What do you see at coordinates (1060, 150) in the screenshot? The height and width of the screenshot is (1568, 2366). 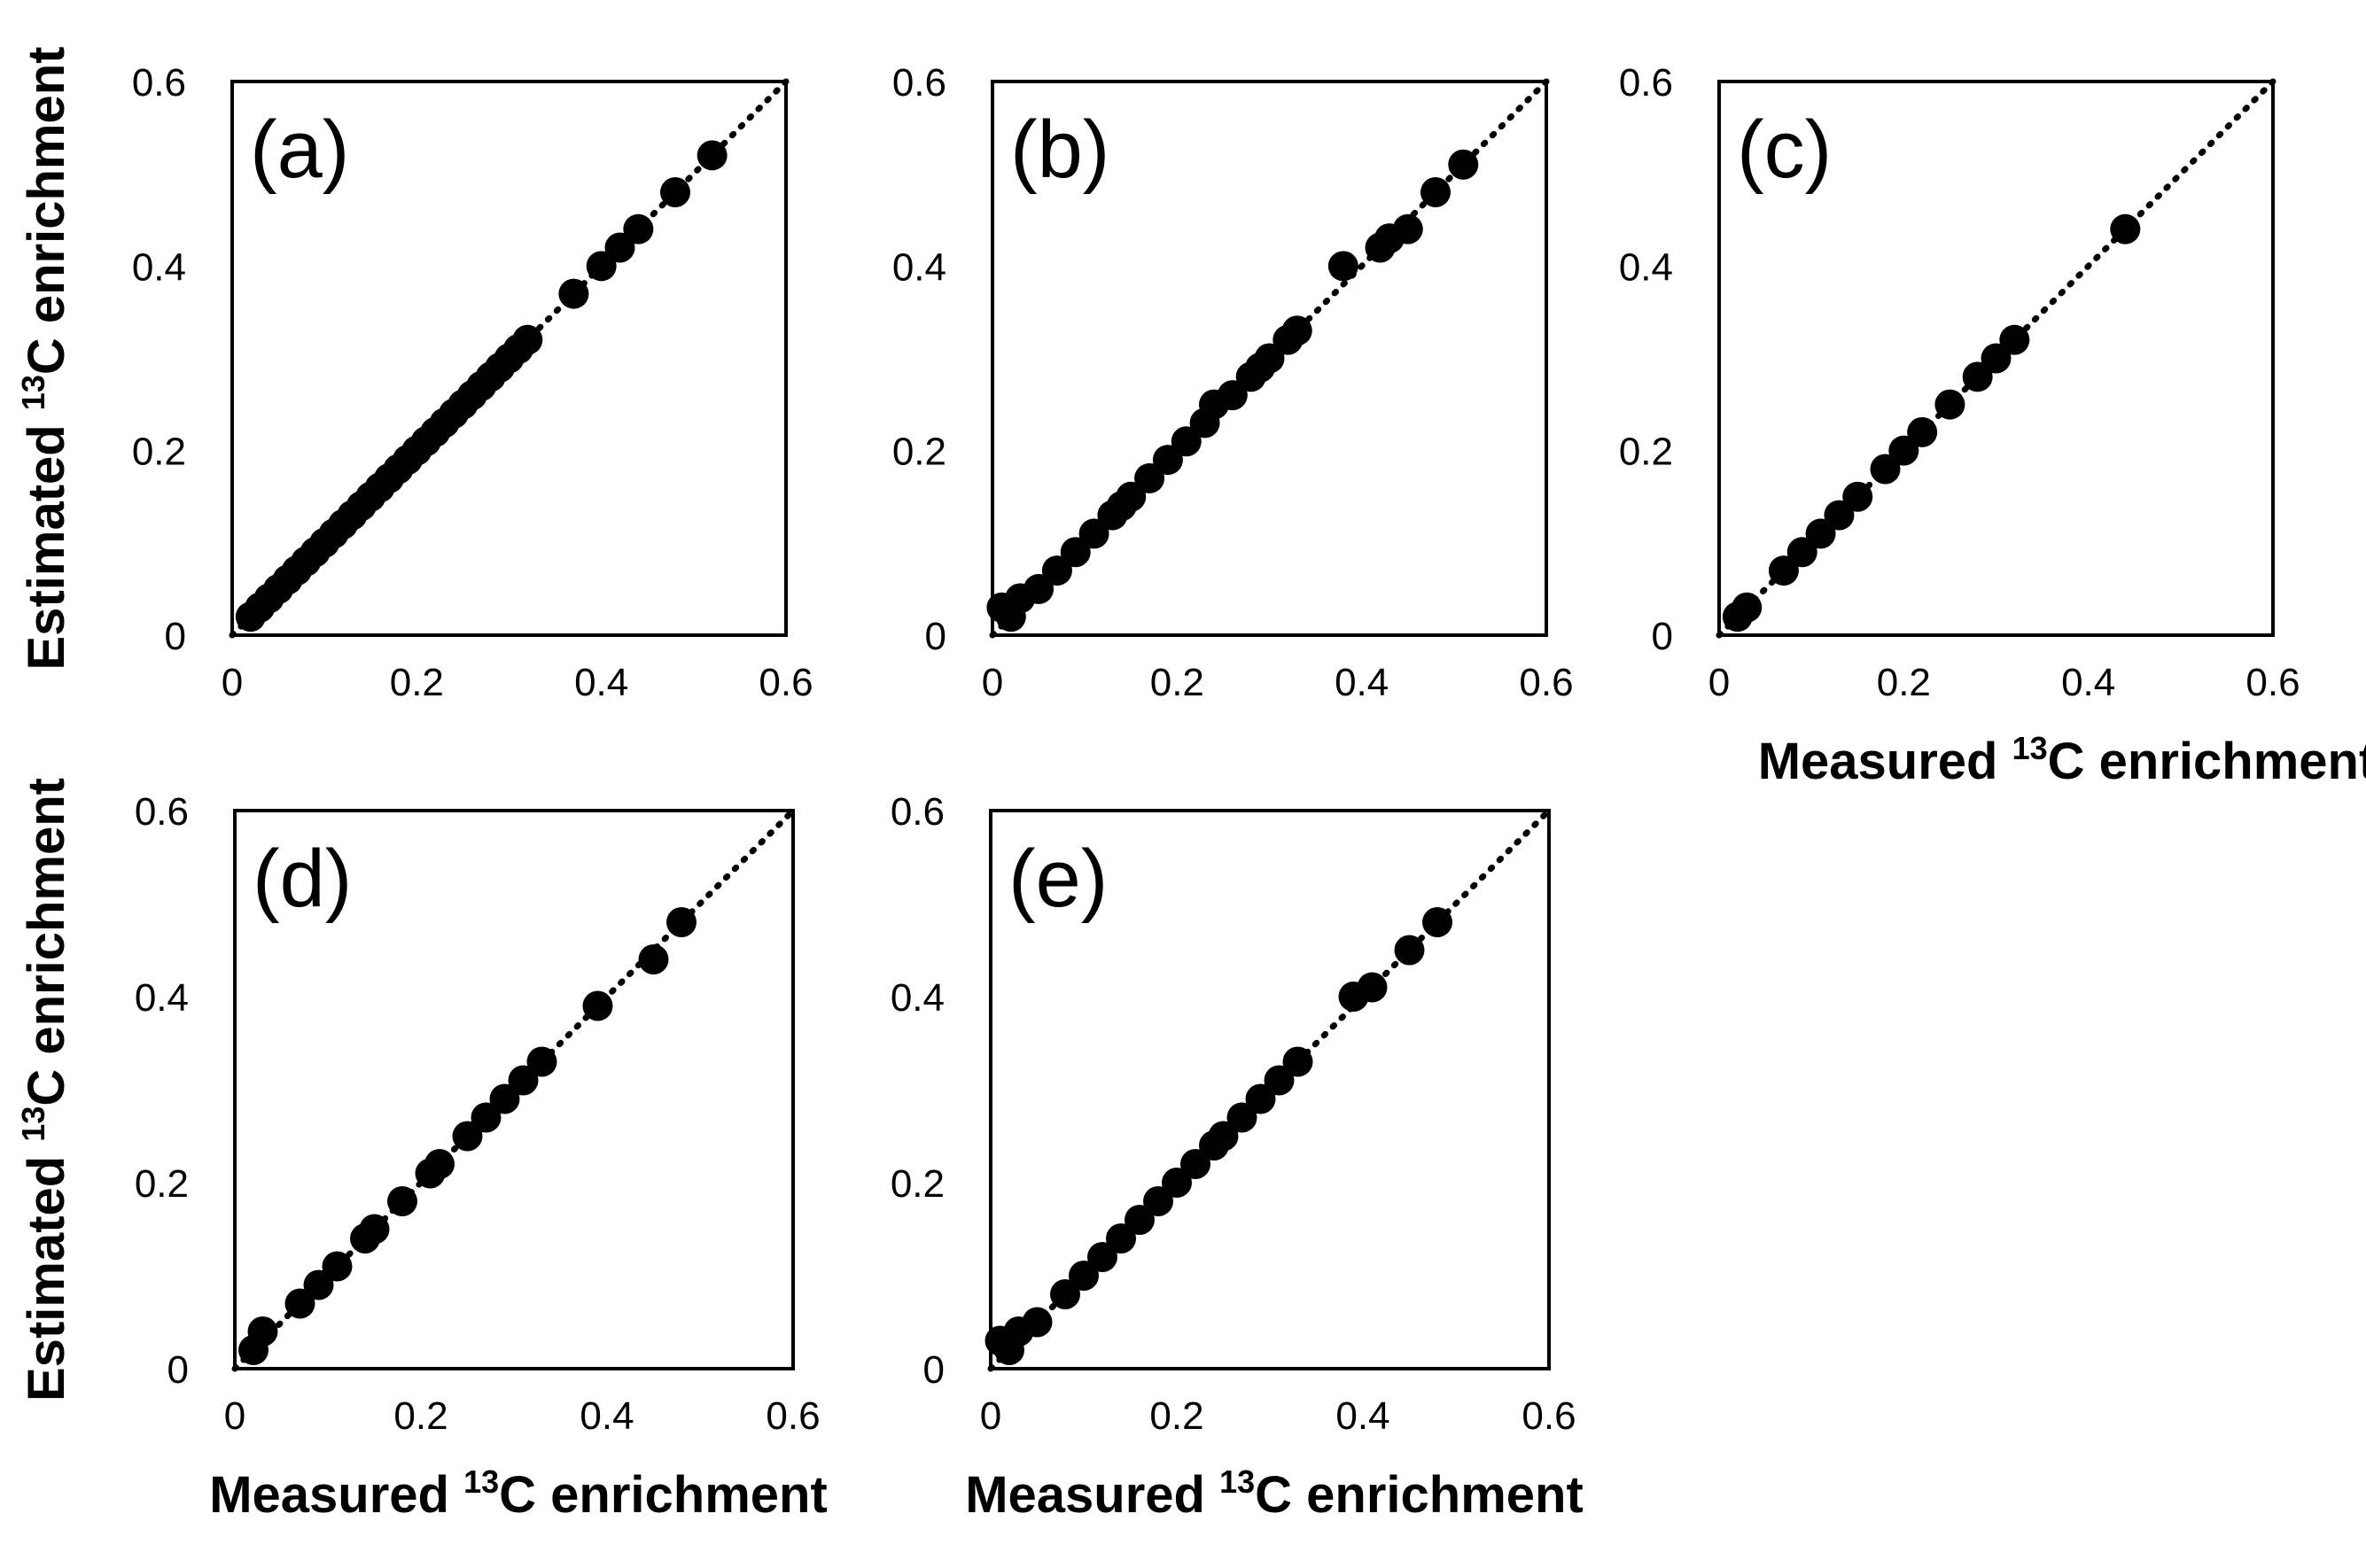 I see `panel-label: (b)` at bounding box center [1060, 150].